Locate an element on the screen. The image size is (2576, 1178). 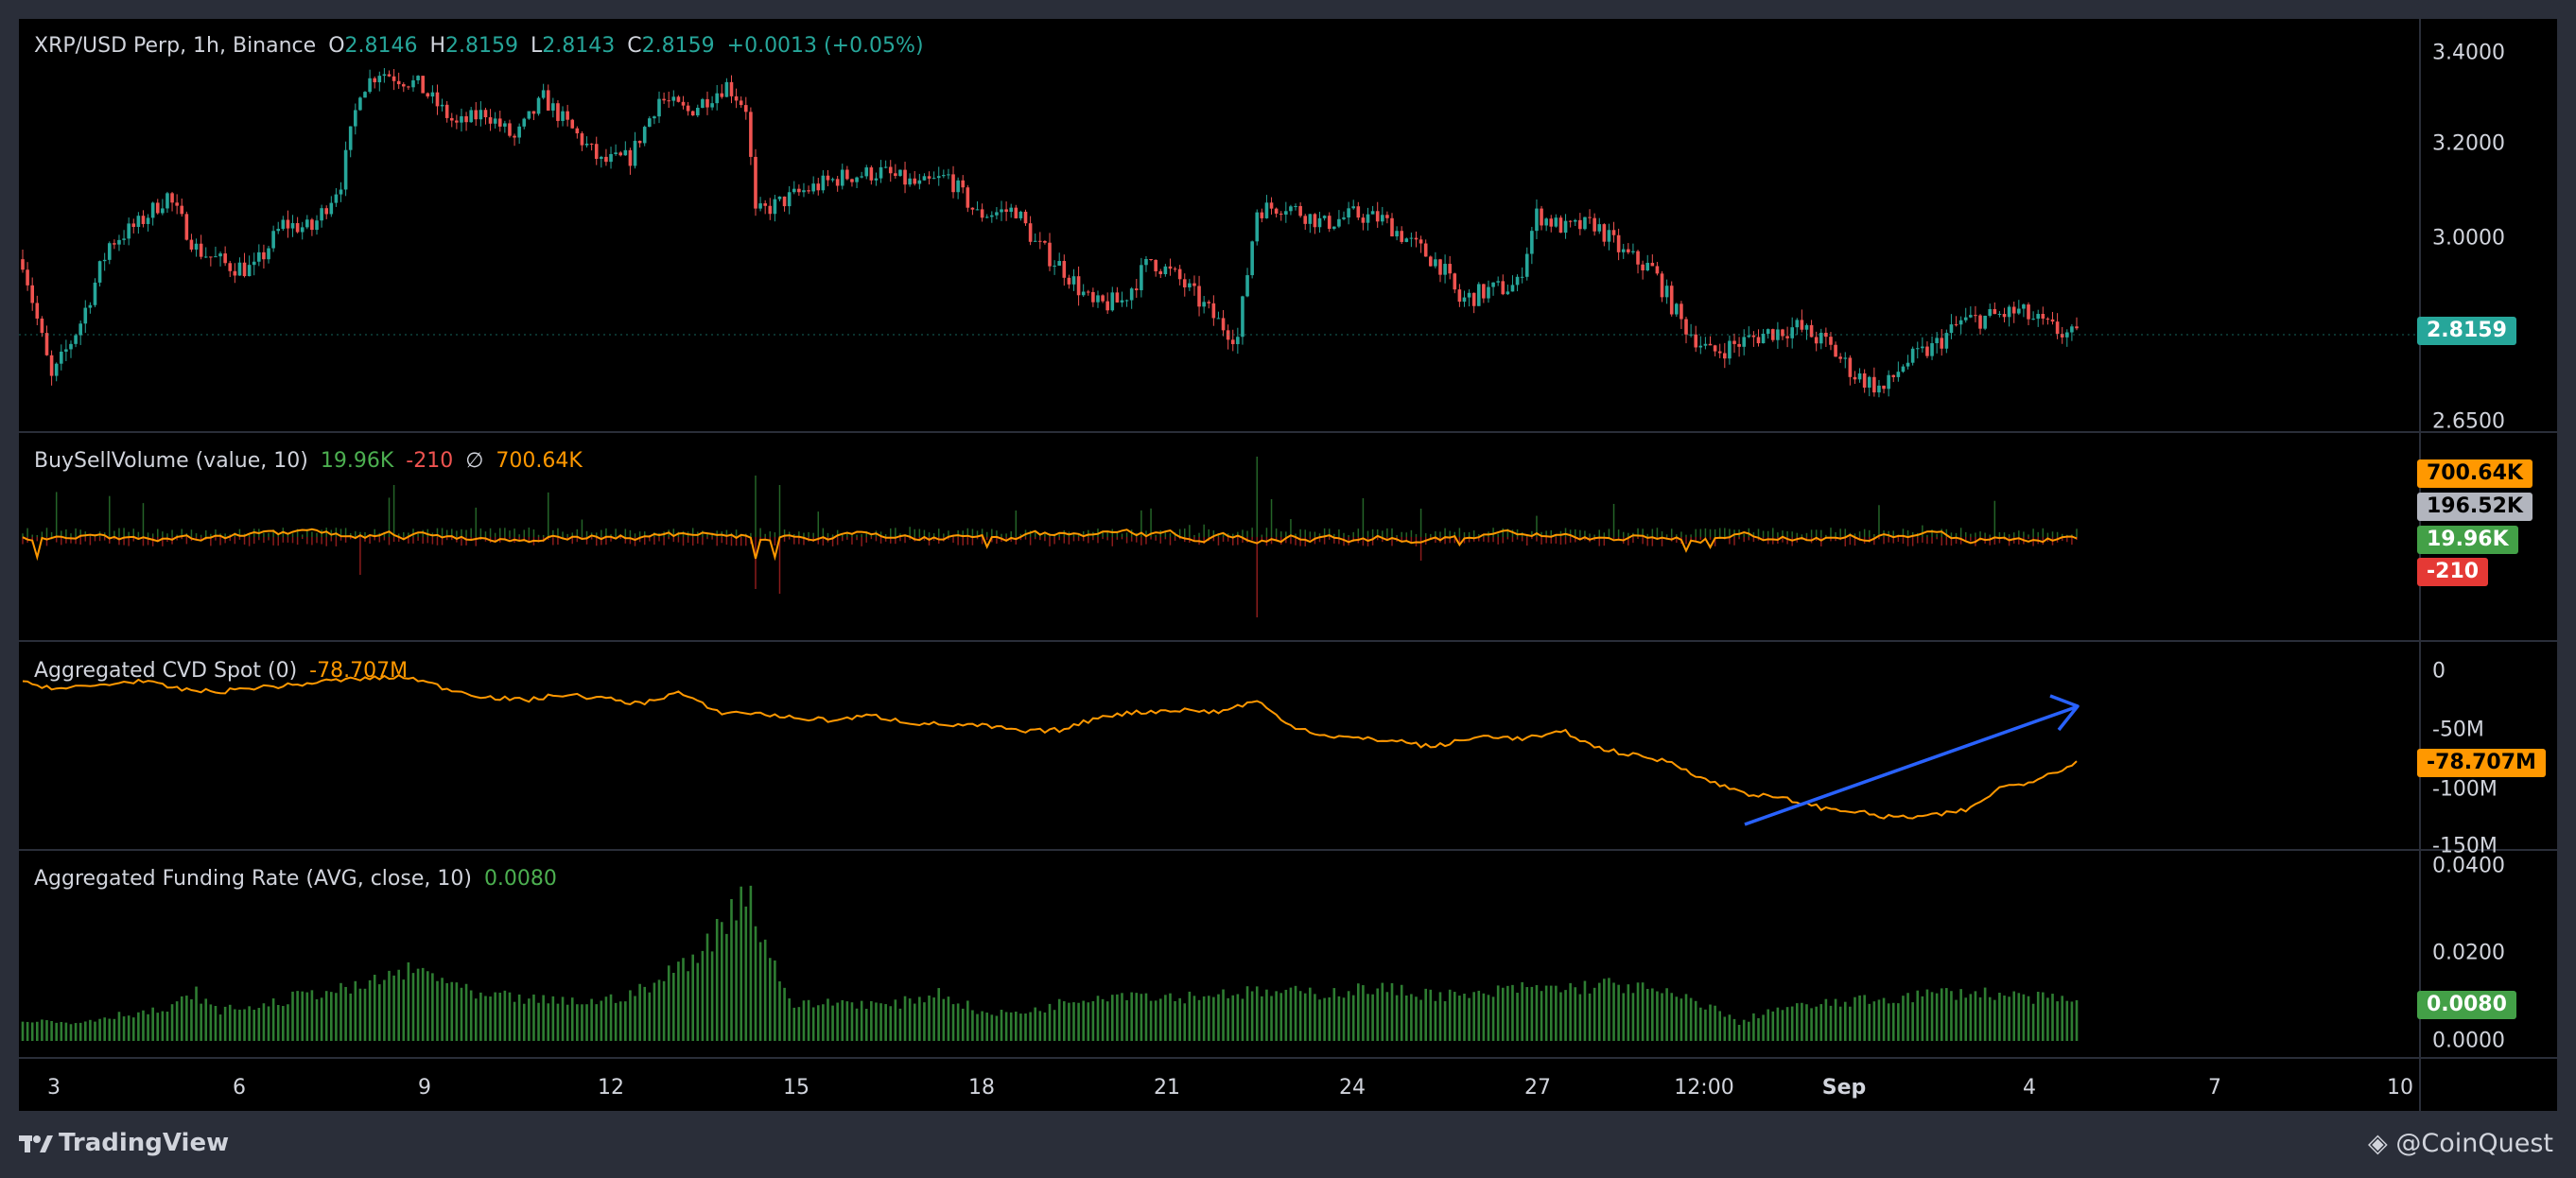
cvd-title: Aggregated CVD Spot (0) is located at coordinates (166, 671).